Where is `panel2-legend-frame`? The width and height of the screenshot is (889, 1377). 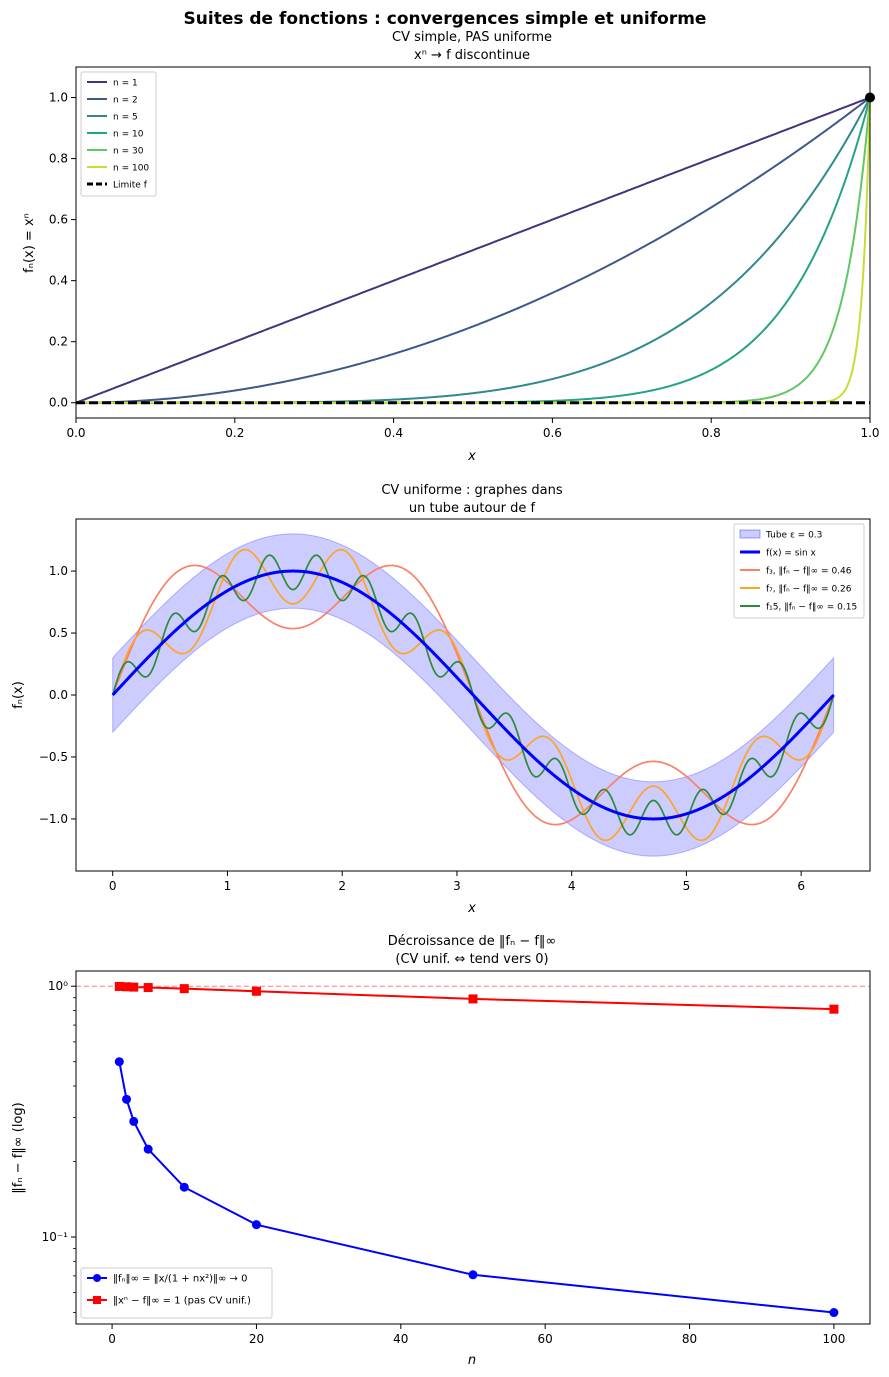
panel2-legend-frame is located at coordinates (799, 571).